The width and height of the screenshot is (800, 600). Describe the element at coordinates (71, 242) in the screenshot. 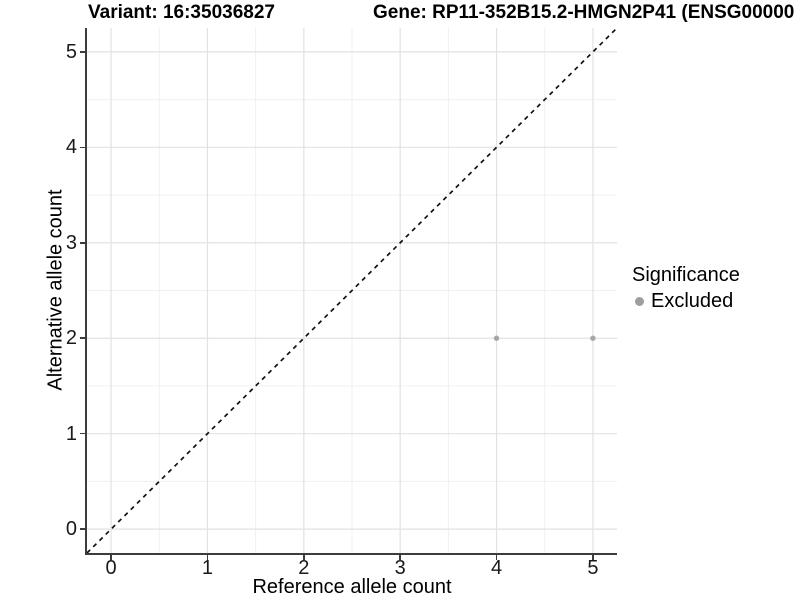

I see `y-tick-label: 3` at that location.